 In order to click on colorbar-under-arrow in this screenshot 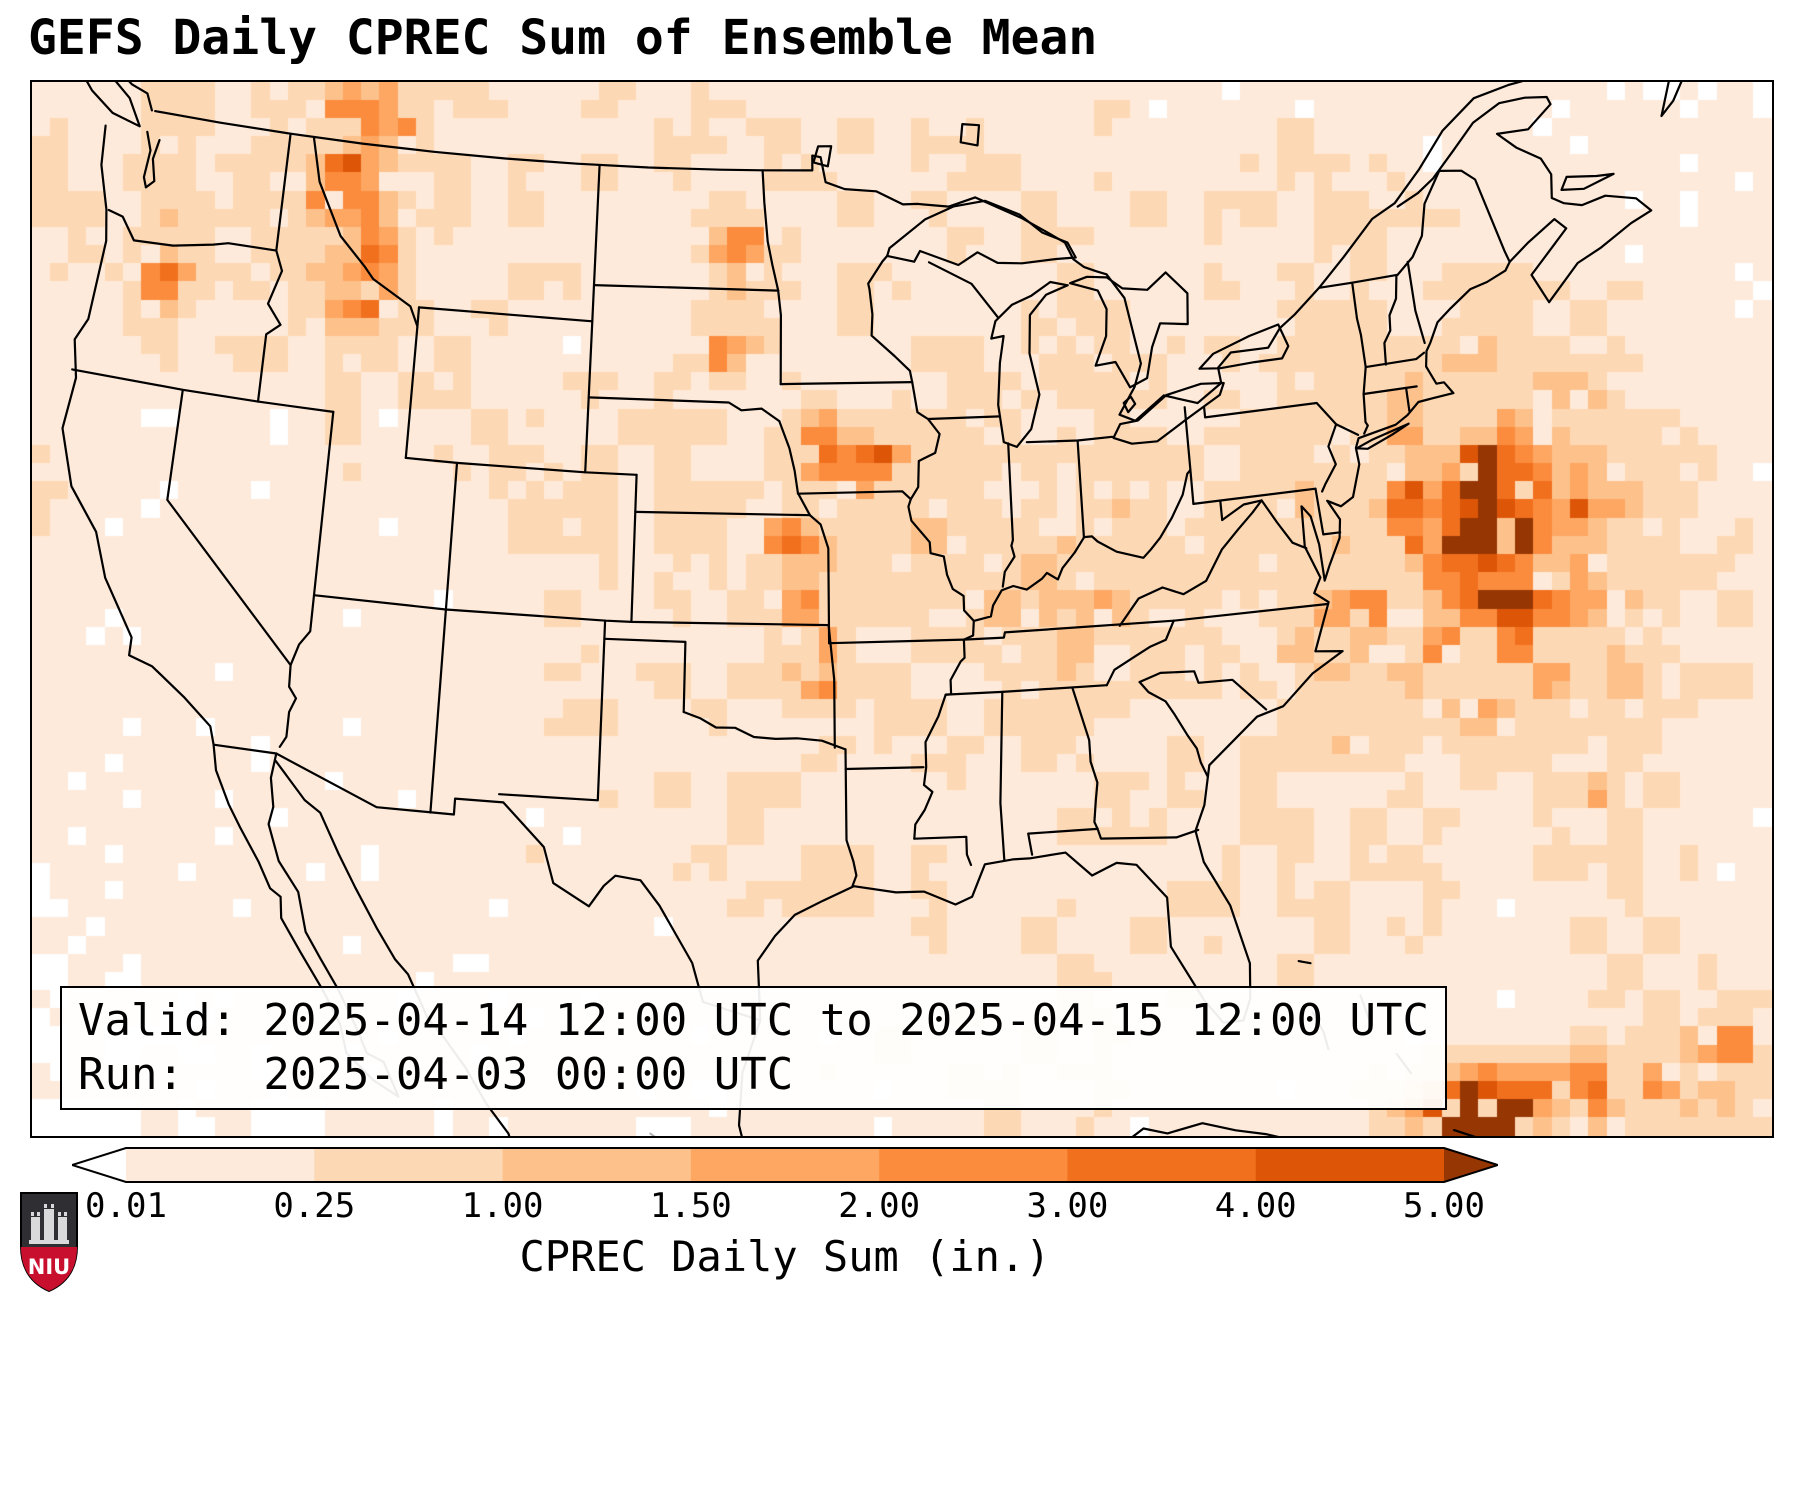, I will do `click(99, 1165)`.